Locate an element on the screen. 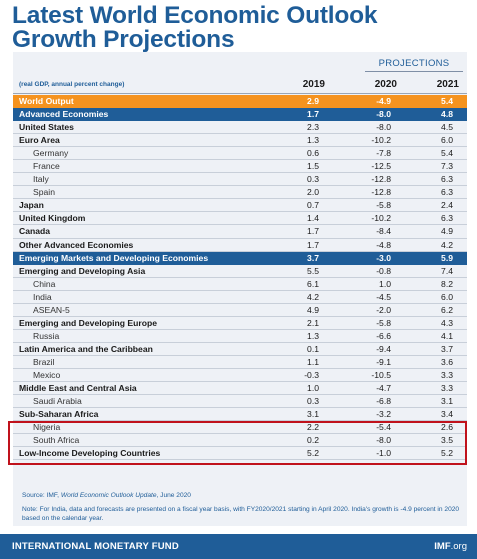  row-label: China is located at coordinates (44, 283).